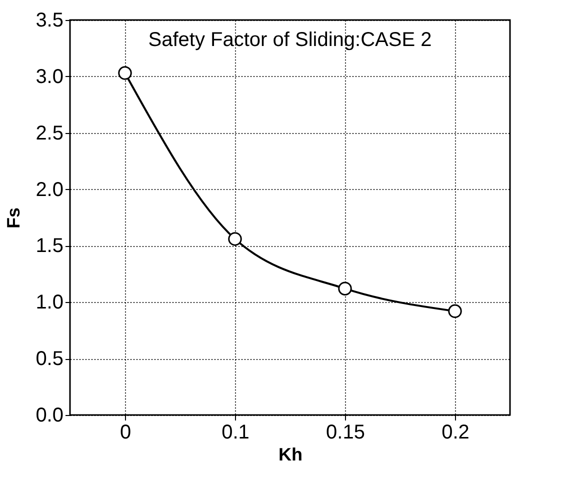  Describe the element at coordinates (456, 433) in the screenshot. I see `x-tick-label: 0.2` at that location.